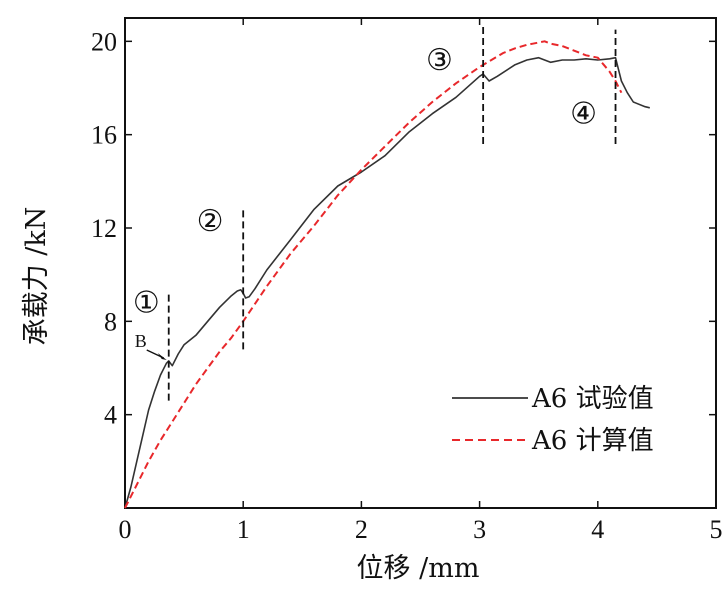  I want to click on y-tick-label: 4, so click(110, 415).